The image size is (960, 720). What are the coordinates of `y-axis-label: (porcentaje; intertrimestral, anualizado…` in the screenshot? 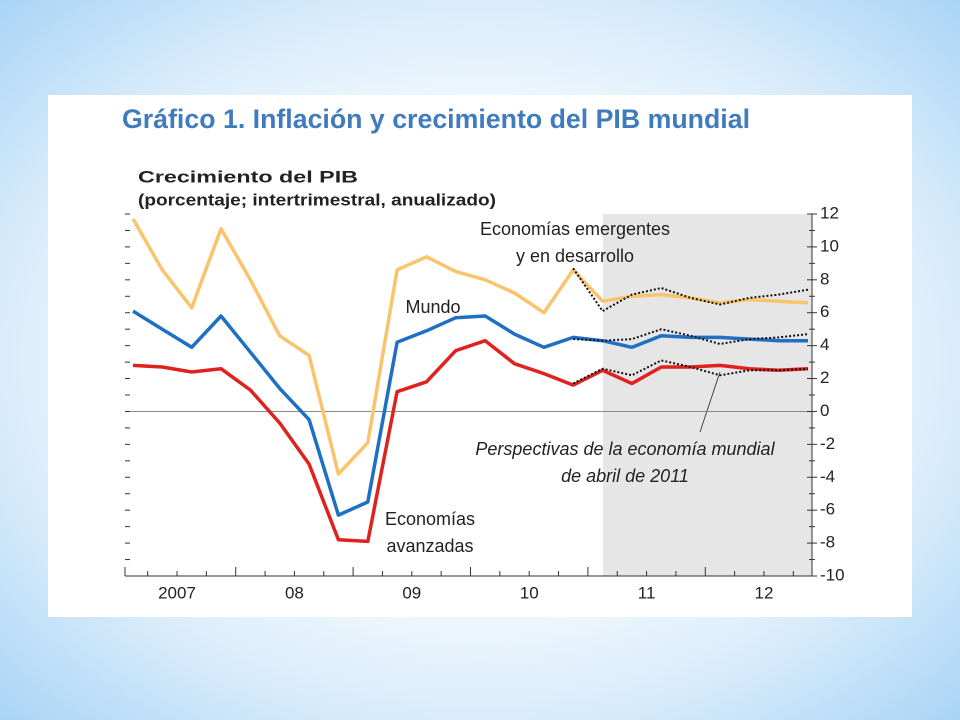 It's located at (317, 199).